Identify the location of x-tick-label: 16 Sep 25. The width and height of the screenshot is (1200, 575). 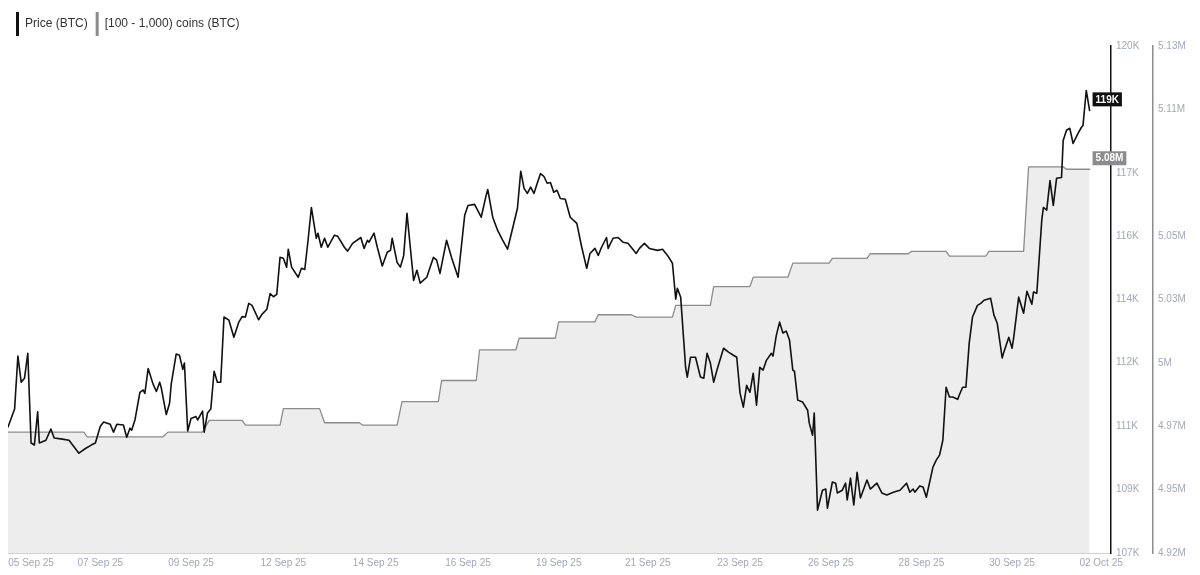
(468, 562).